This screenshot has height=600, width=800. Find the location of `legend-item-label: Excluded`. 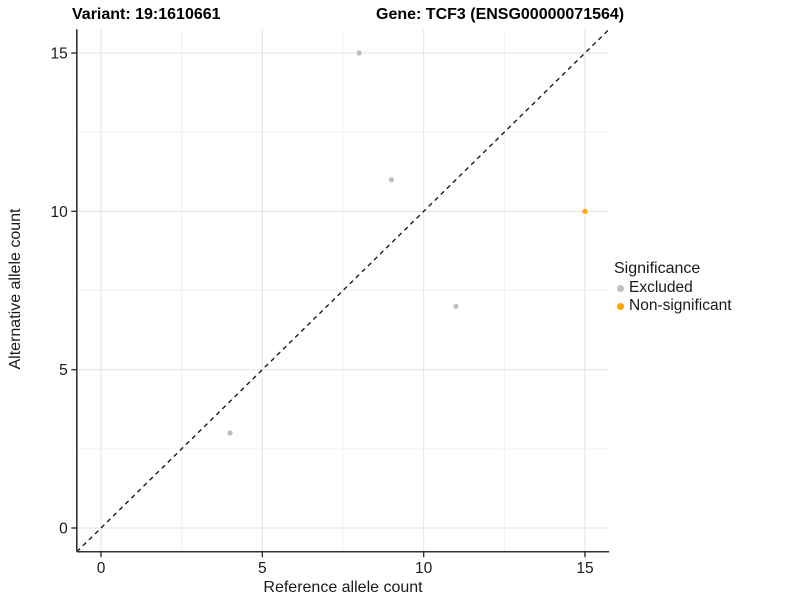

legend-item-label: Excluded is located at coordinates (661, 287).